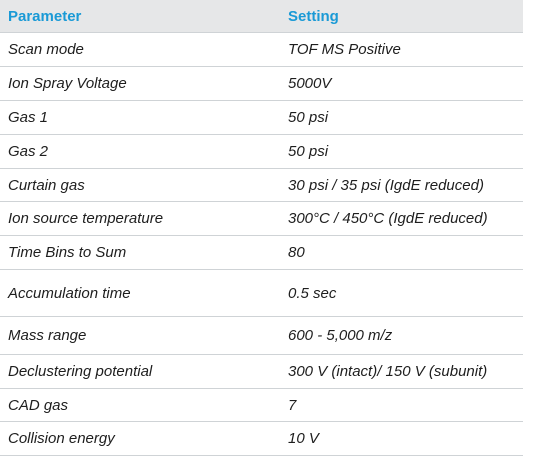 The width and height of the screenshot is (542, 466). Describe the element at coordinates (80, 371) in the screenshot. I see `row-parameter: Declustering potential` at that location.